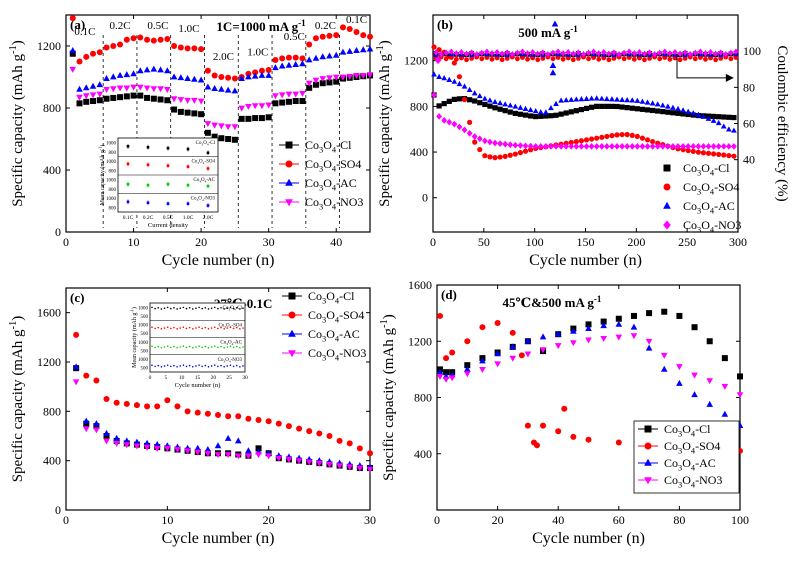  I want to click on panel-label: (b), so click(445, 24).